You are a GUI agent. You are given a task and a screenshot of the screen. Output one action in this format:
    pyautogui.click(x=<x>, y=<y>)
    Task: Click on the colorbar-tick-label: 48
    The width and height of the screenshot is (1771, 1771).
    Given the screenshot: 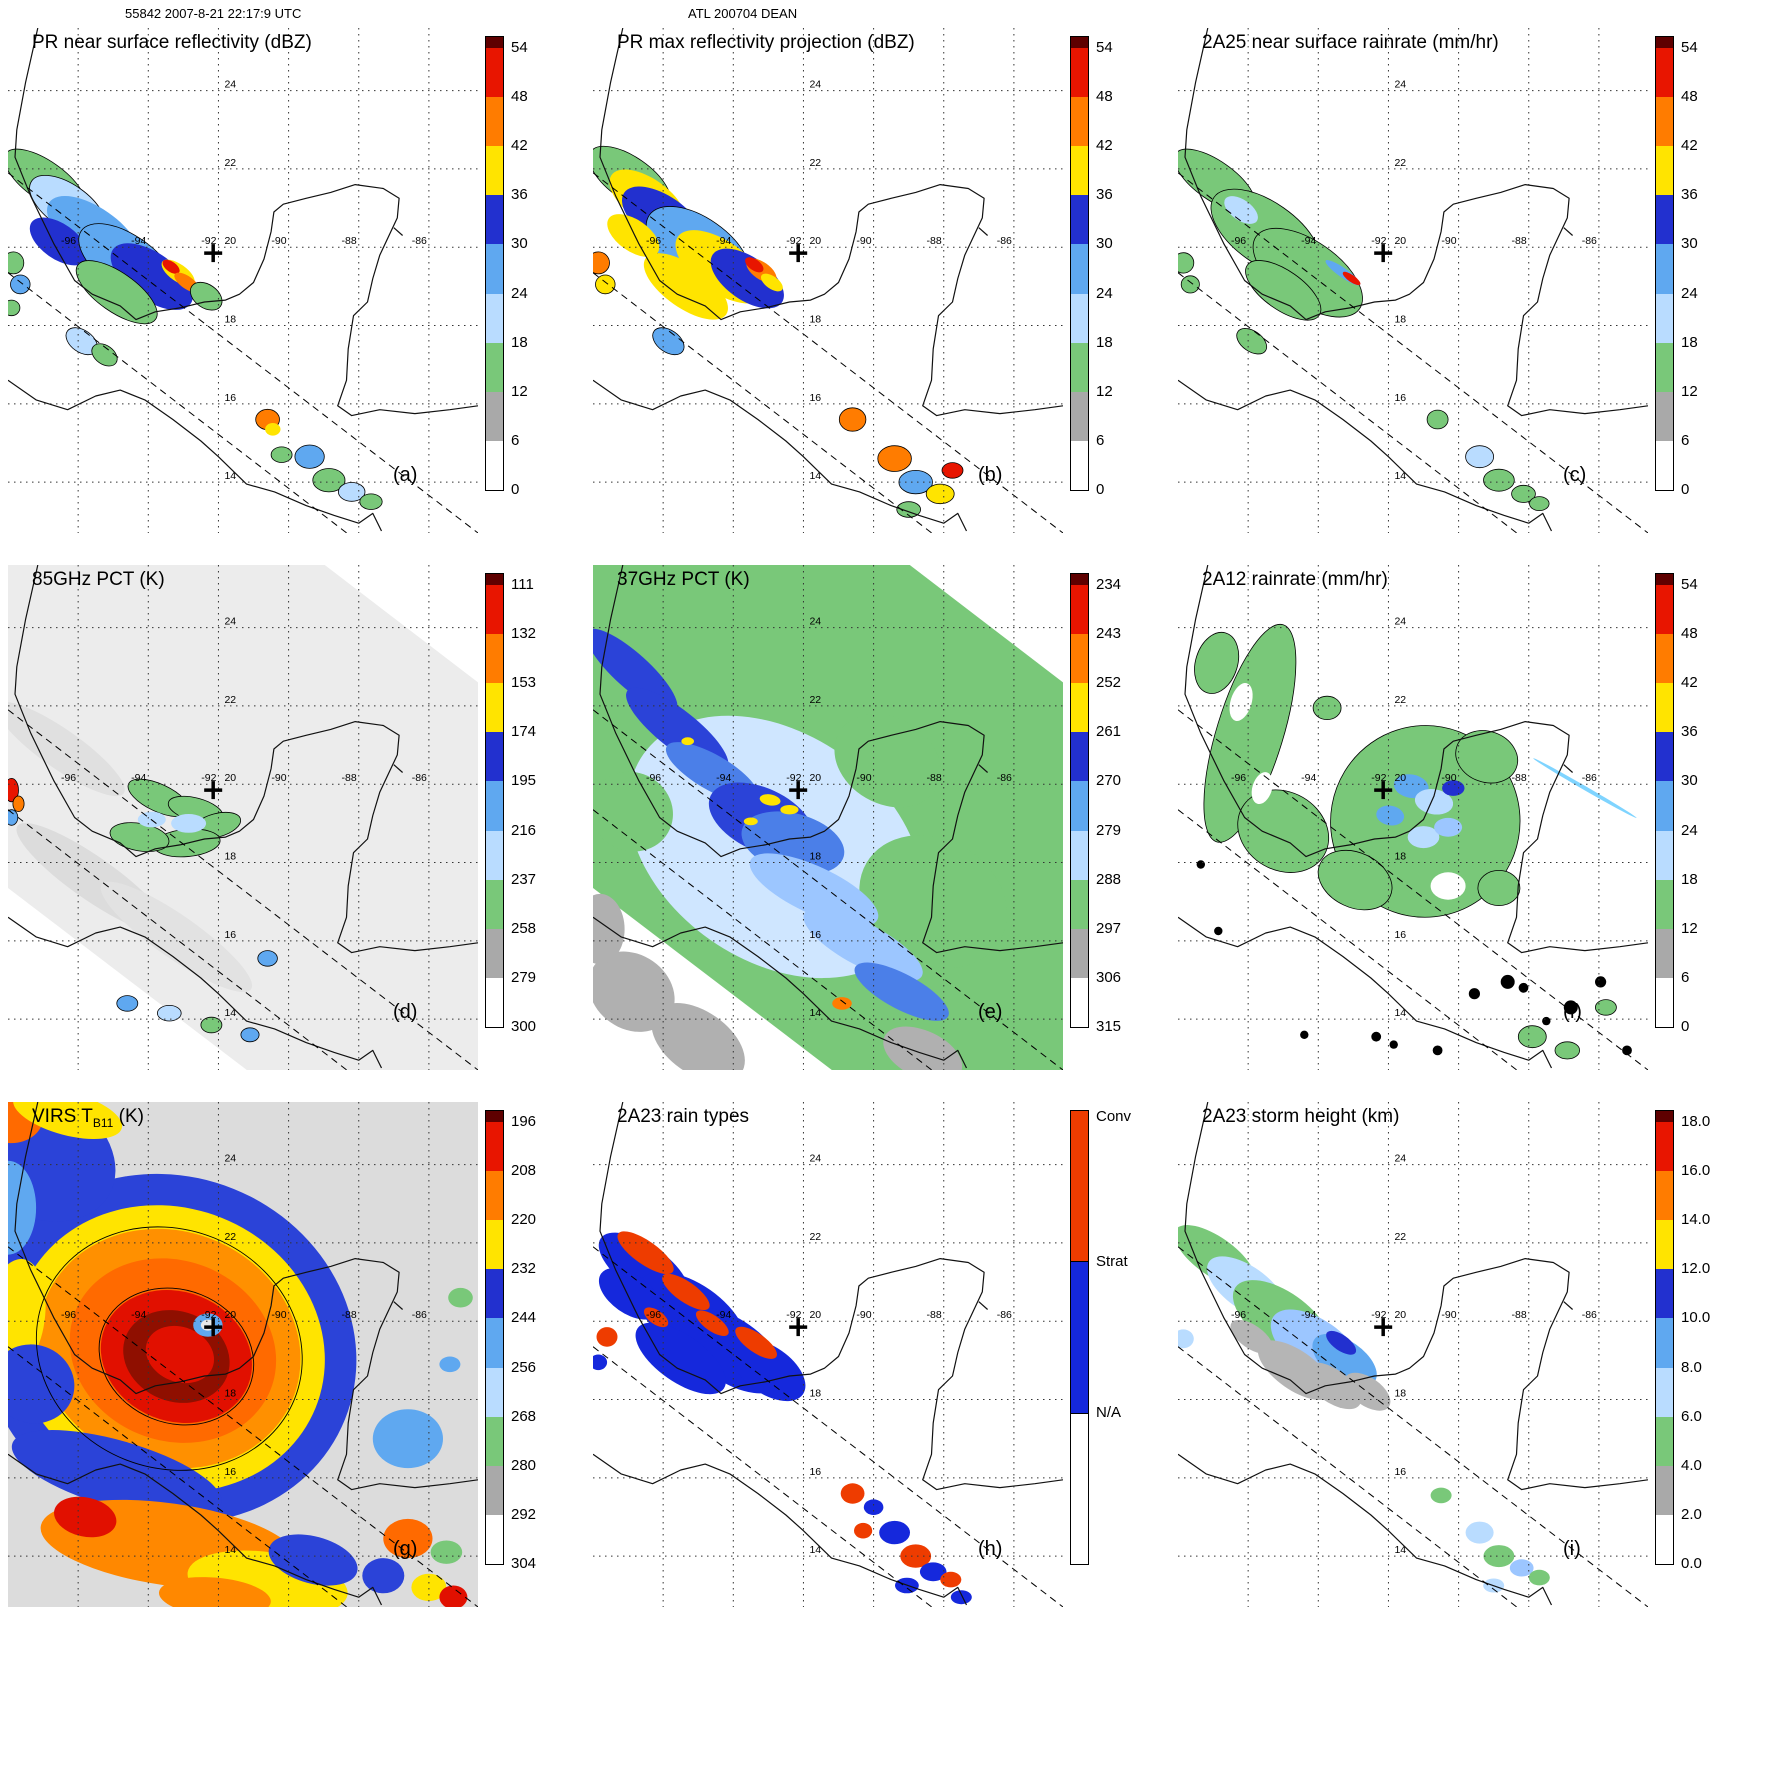 What is the action you would take?
    pyautogui.click(x=1689, y=97)
    